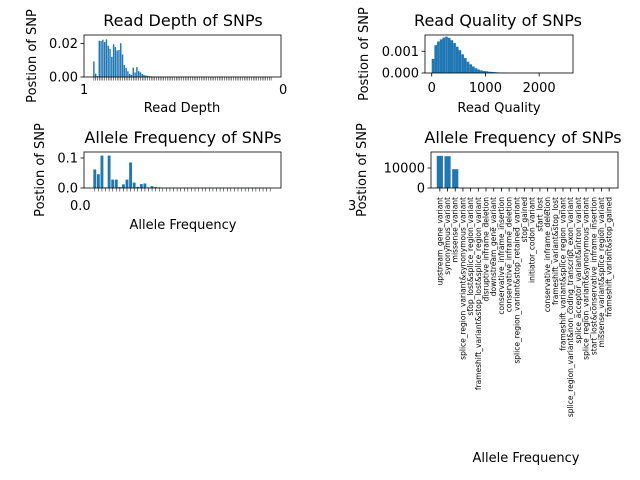  I want to click on x-tick-label: conservative_inframe_insertion, so click(501, 256).